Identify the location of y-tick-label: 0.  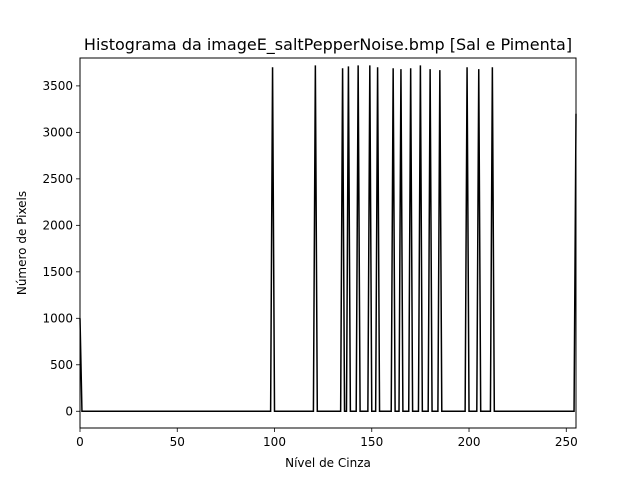
(69, 411).